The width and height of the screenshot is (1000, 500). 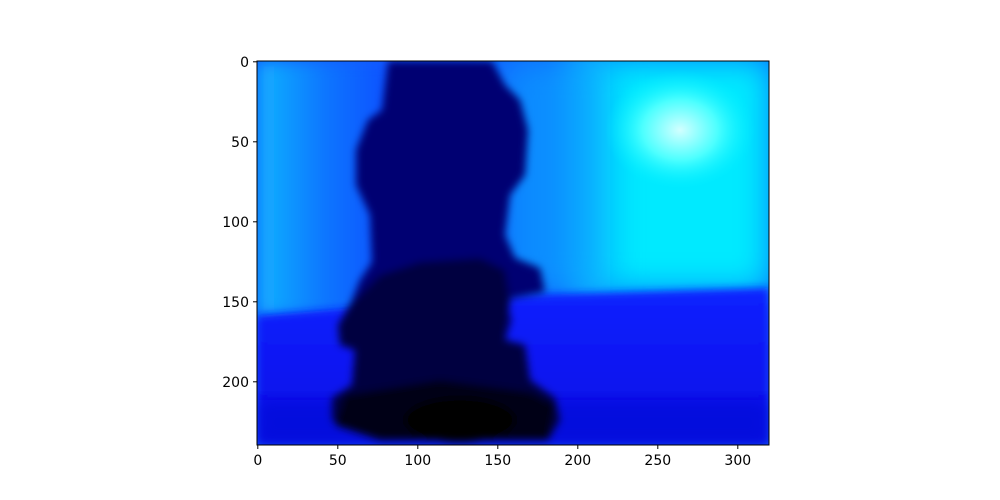 What do you see at coordinates (497, 461) in the screenshot?
I see `x-tick-label: 150` at bounding box center [497, 461].